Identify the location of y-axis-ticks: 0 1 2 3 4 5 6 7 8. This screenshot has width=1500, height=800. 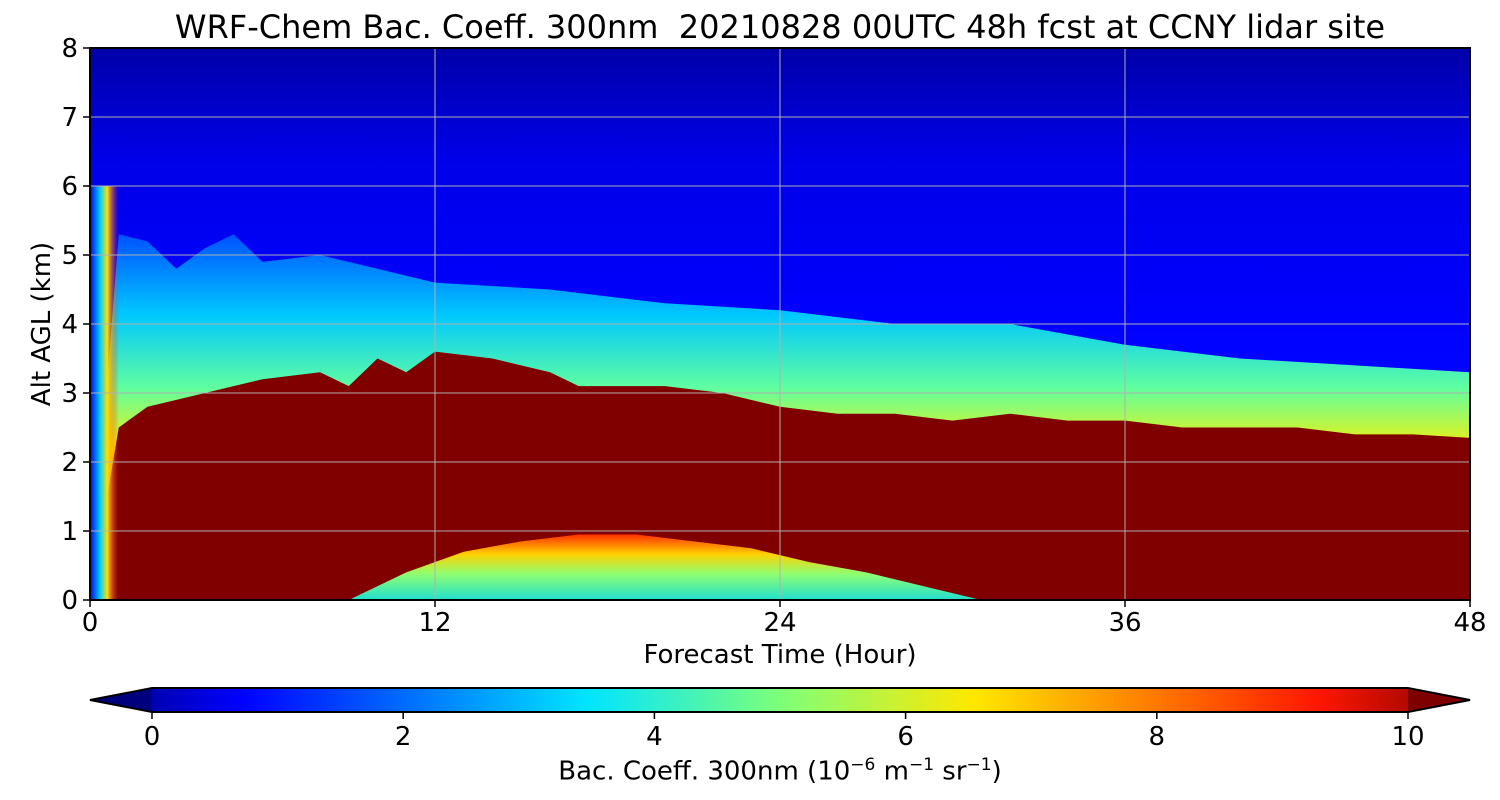
(75, 325).